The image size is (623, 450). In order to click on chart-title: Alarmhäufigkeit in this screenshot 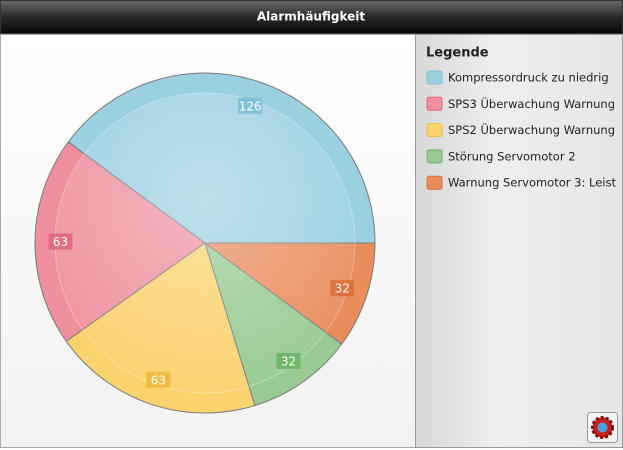, I will do `click(311, 17)`.